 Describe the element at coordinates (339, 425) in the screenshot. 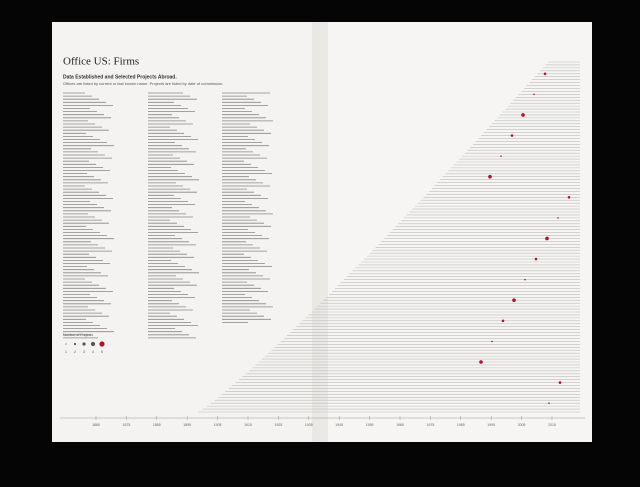

I see `year-label: 1945` at that location.